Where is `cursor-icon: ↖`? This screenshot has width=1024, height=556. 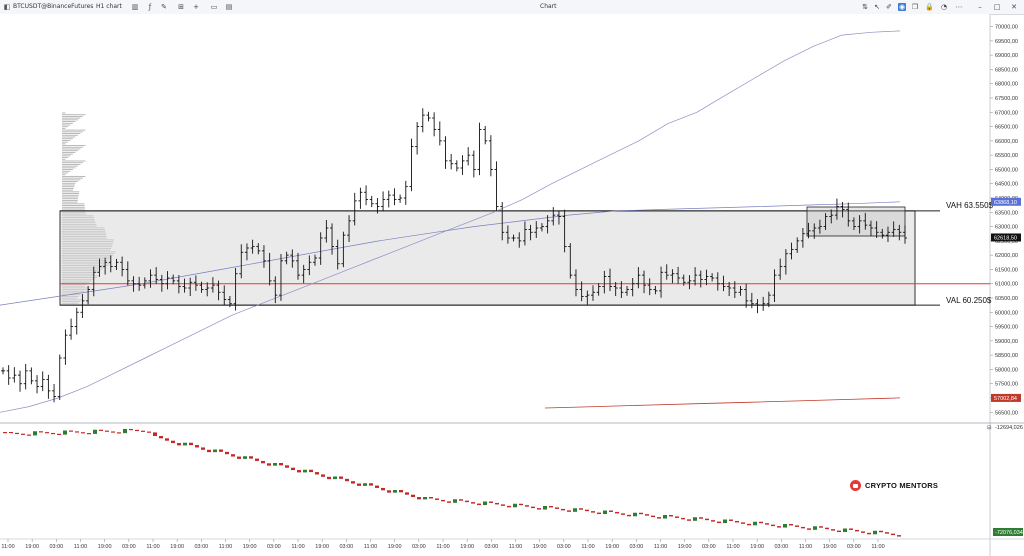
cursor-icon: ↖ is located at coordinates (877, 7).